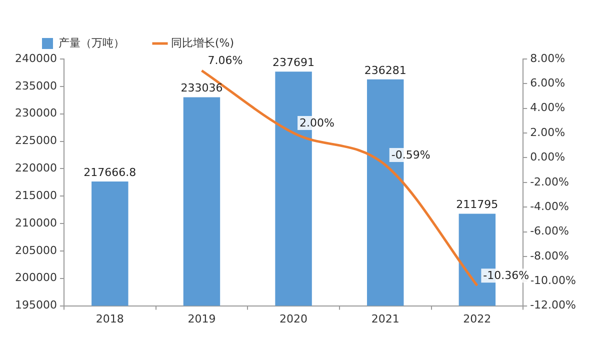 The height and width of the screenshot is (337, 591). Describe the element at coordinates (225, 60) in the screenshot. I see `data-label: 7.06%` at that location.